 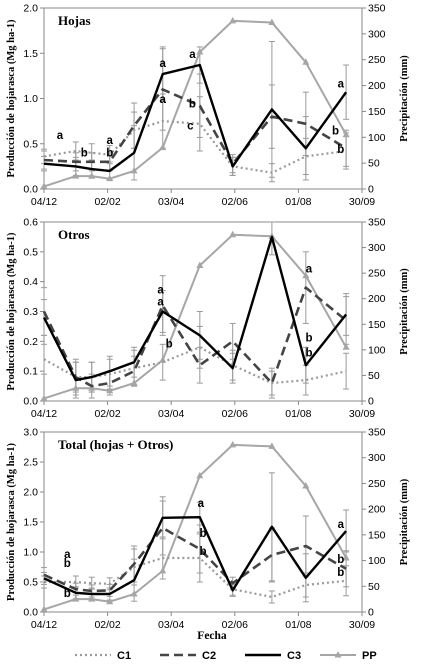 I want to click on x-axis-label: Fecha, so click(x=212, y=636).